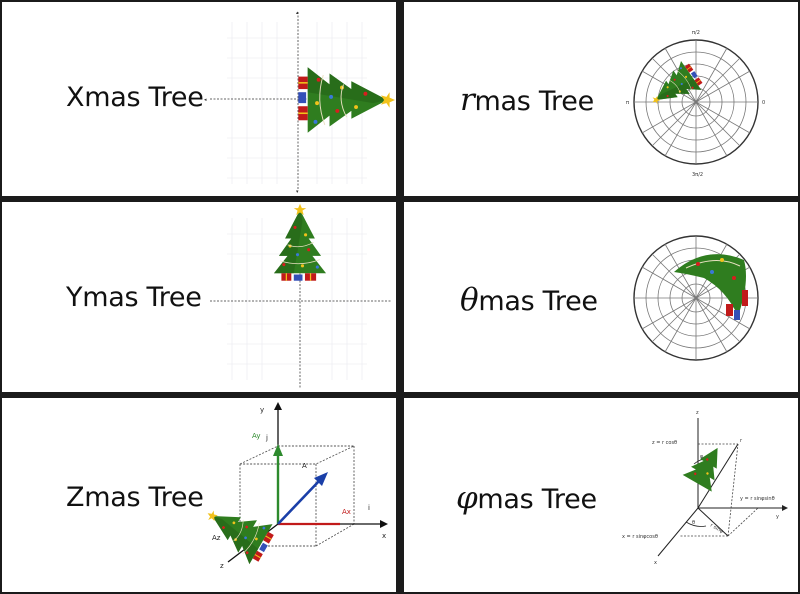  What do you see at coordinates (537, 499) in the screenshot?
I see `phimas-text: mas Tree` at bounding box center [537, 499].